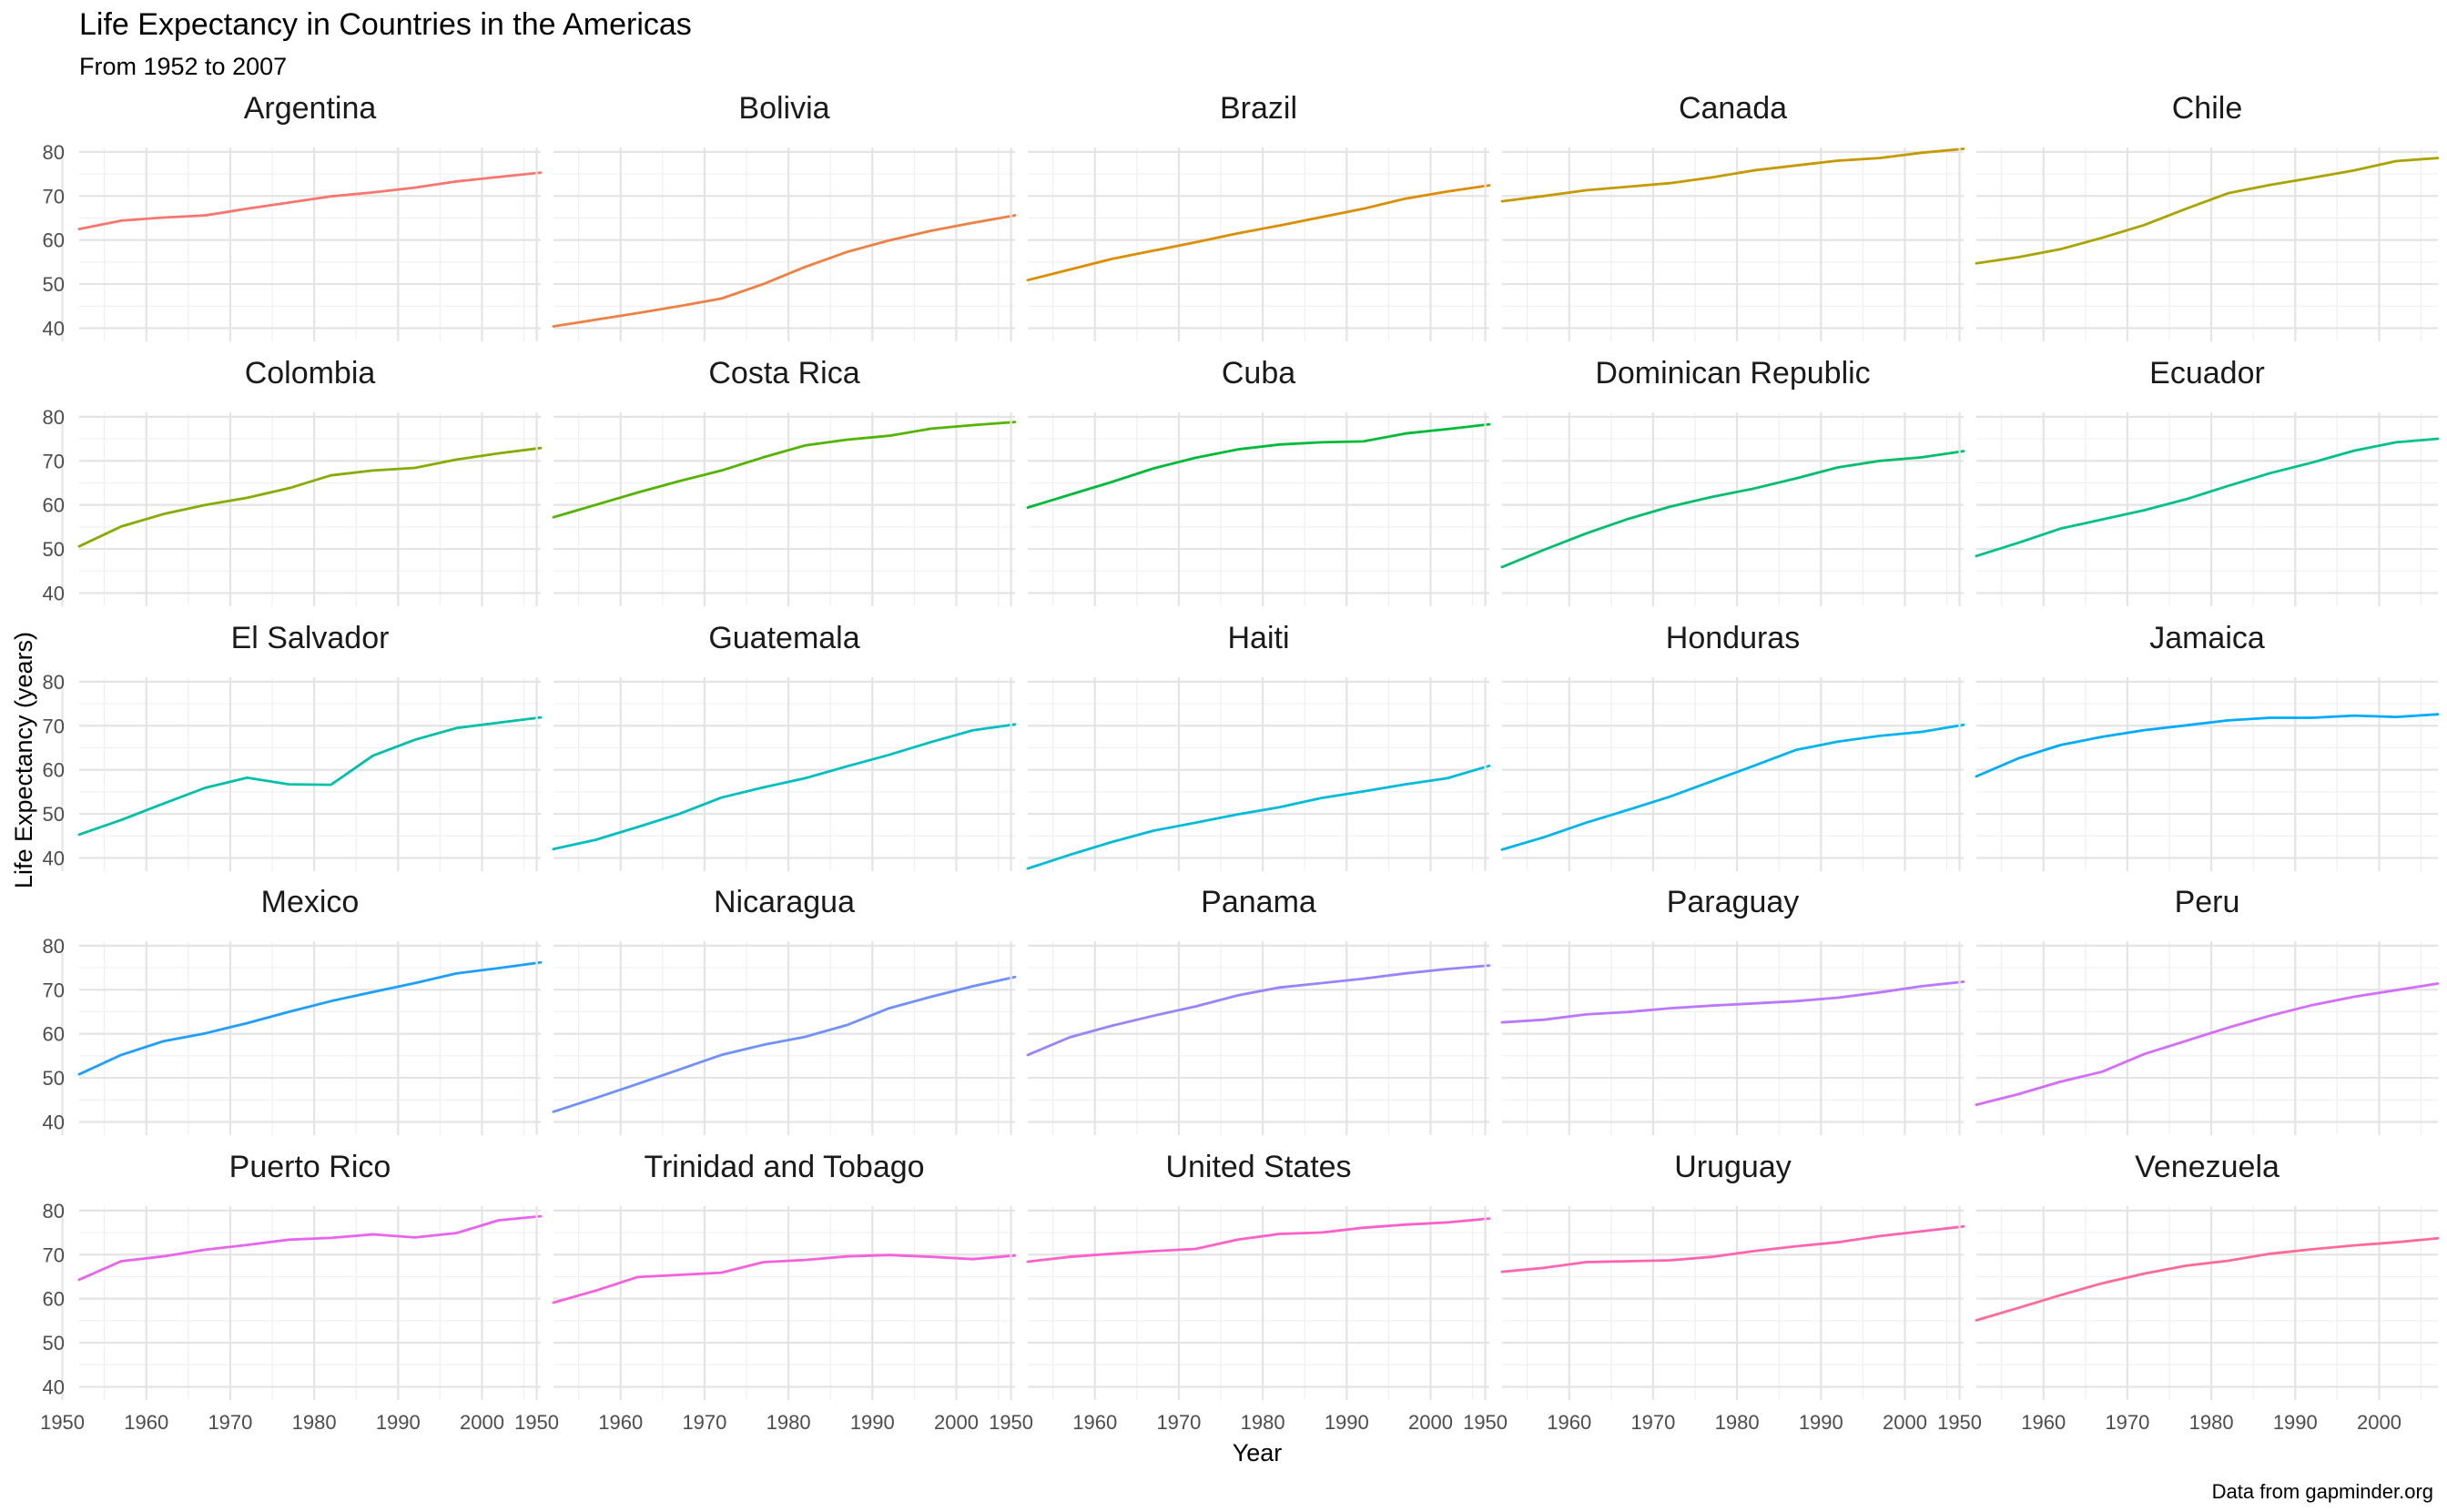 Image resolution: width=2447 pixels, height=1512 pixels. I want to click on series-line-honduras, so click(1732, 787).